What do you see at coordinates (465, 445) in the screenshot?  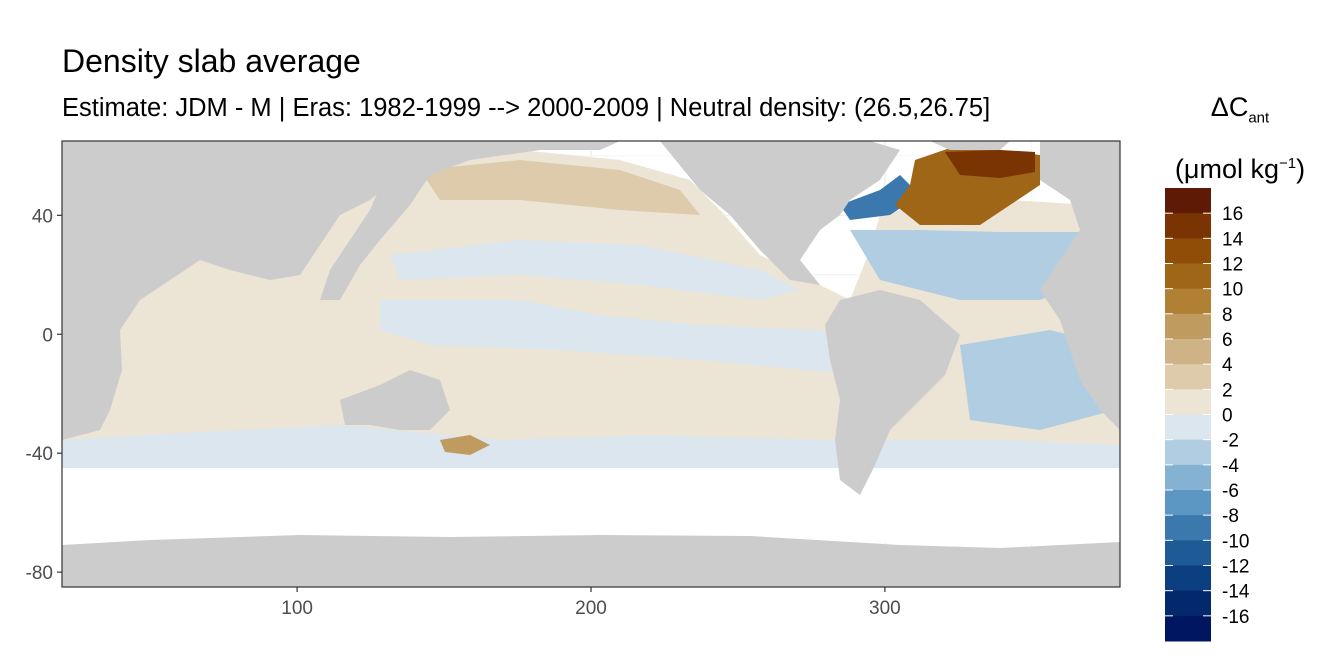 I see `tasman-brown` at bounding box center [465, 445].